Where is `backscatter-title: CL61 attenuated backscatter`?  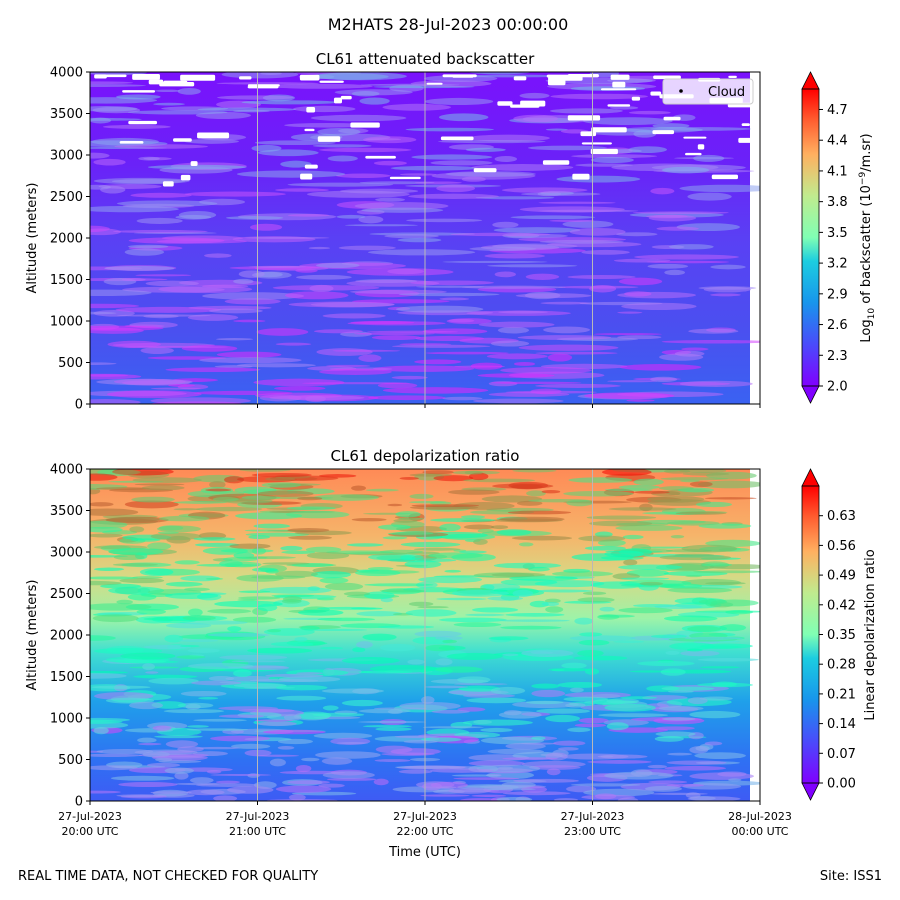
backscatter-title: CL61 attenuated backscatter is located at coordinates (425, 59).